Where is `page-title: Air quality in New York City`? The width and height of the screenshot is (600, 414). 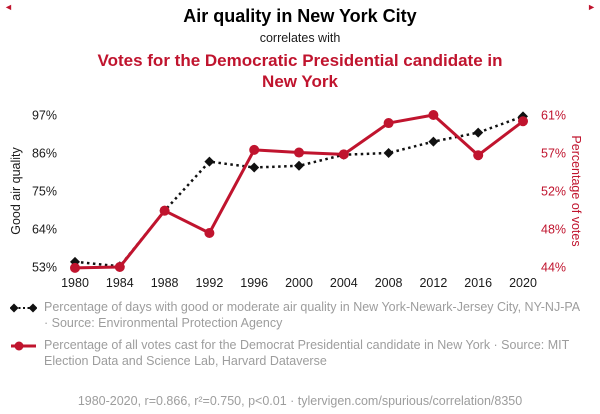 page-title: Air quality in New York City is located at coordinates (300, 16).